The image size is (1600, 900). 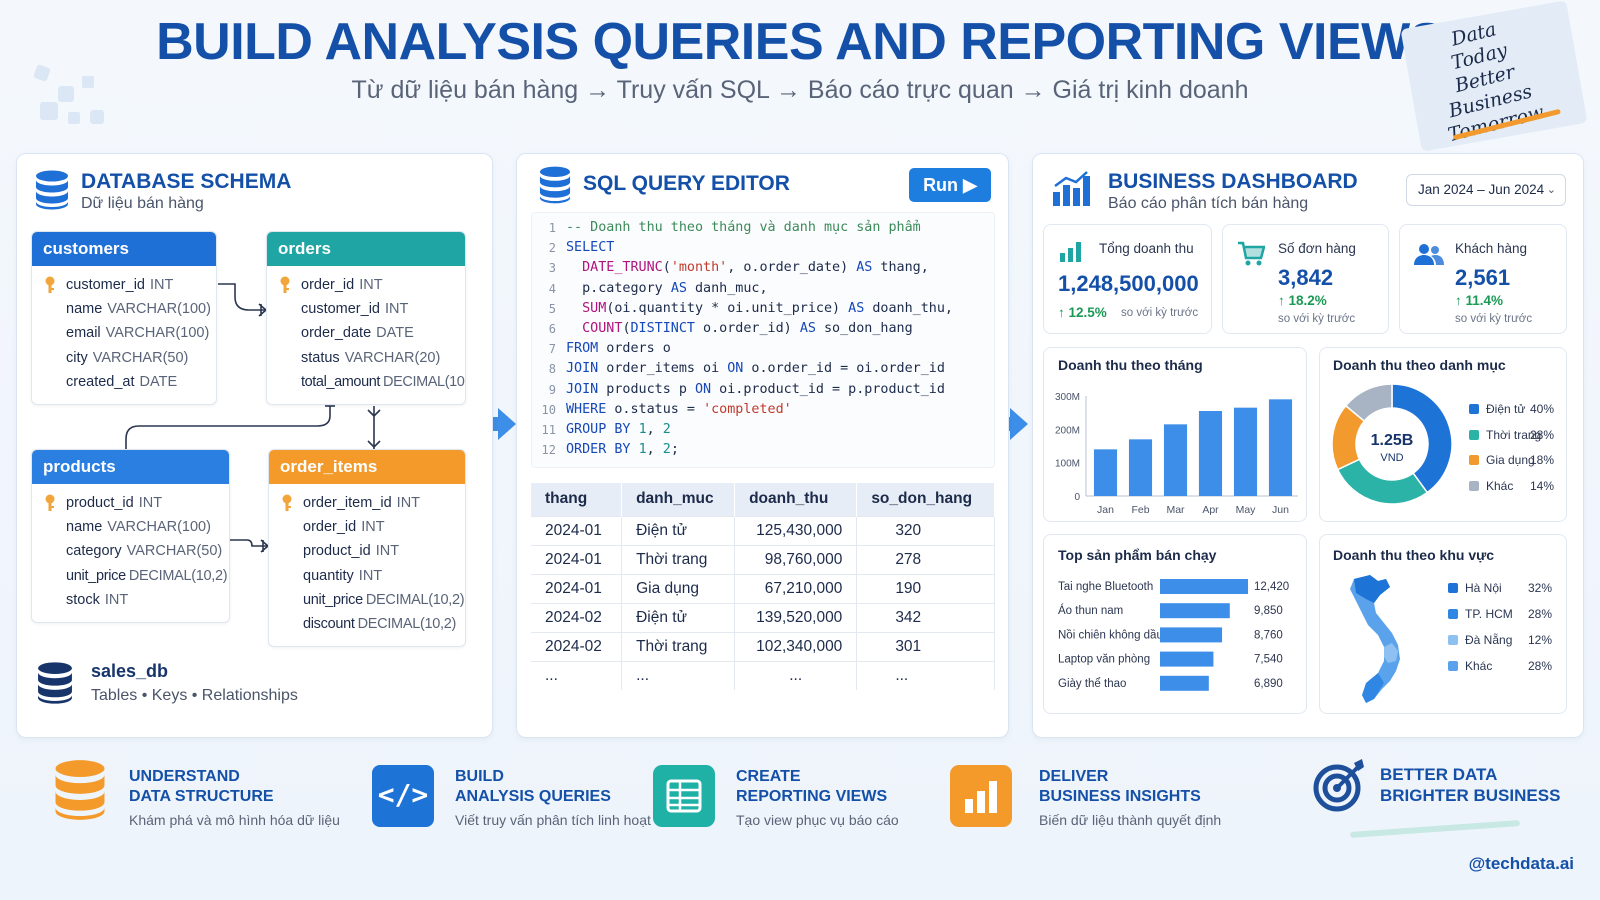 What do you see at coordinates (1105, 510) in the screenshot?
I see `x-tick-label: Jan` at bounding box center [1105, 510].